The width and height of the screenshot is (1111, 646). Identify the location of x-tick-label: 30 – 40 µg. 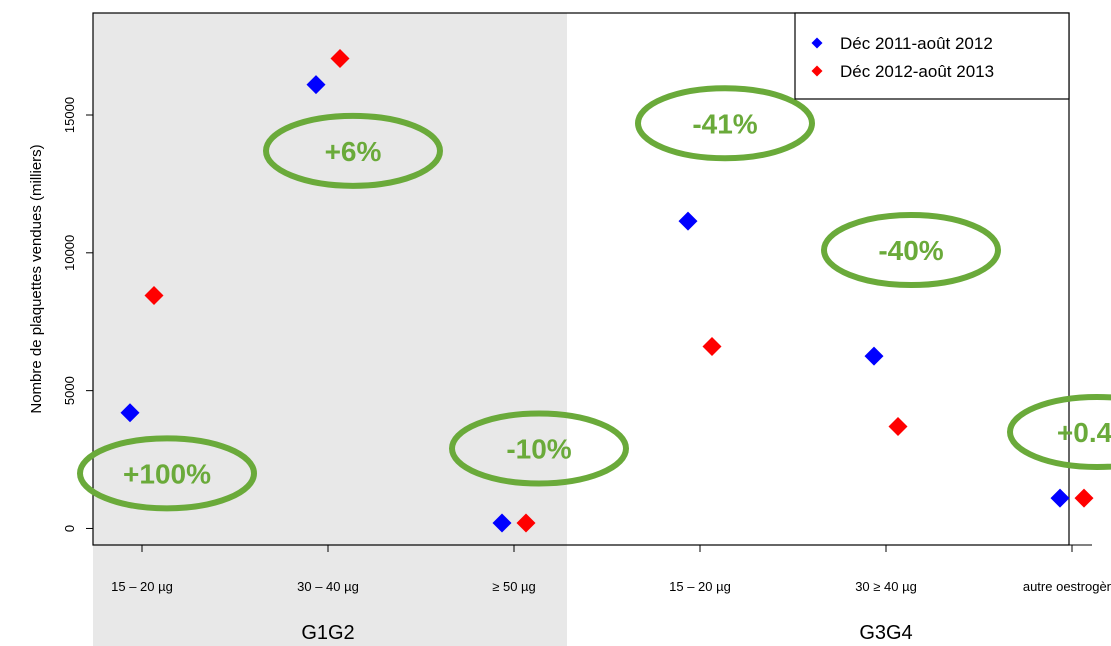
(328, 586).